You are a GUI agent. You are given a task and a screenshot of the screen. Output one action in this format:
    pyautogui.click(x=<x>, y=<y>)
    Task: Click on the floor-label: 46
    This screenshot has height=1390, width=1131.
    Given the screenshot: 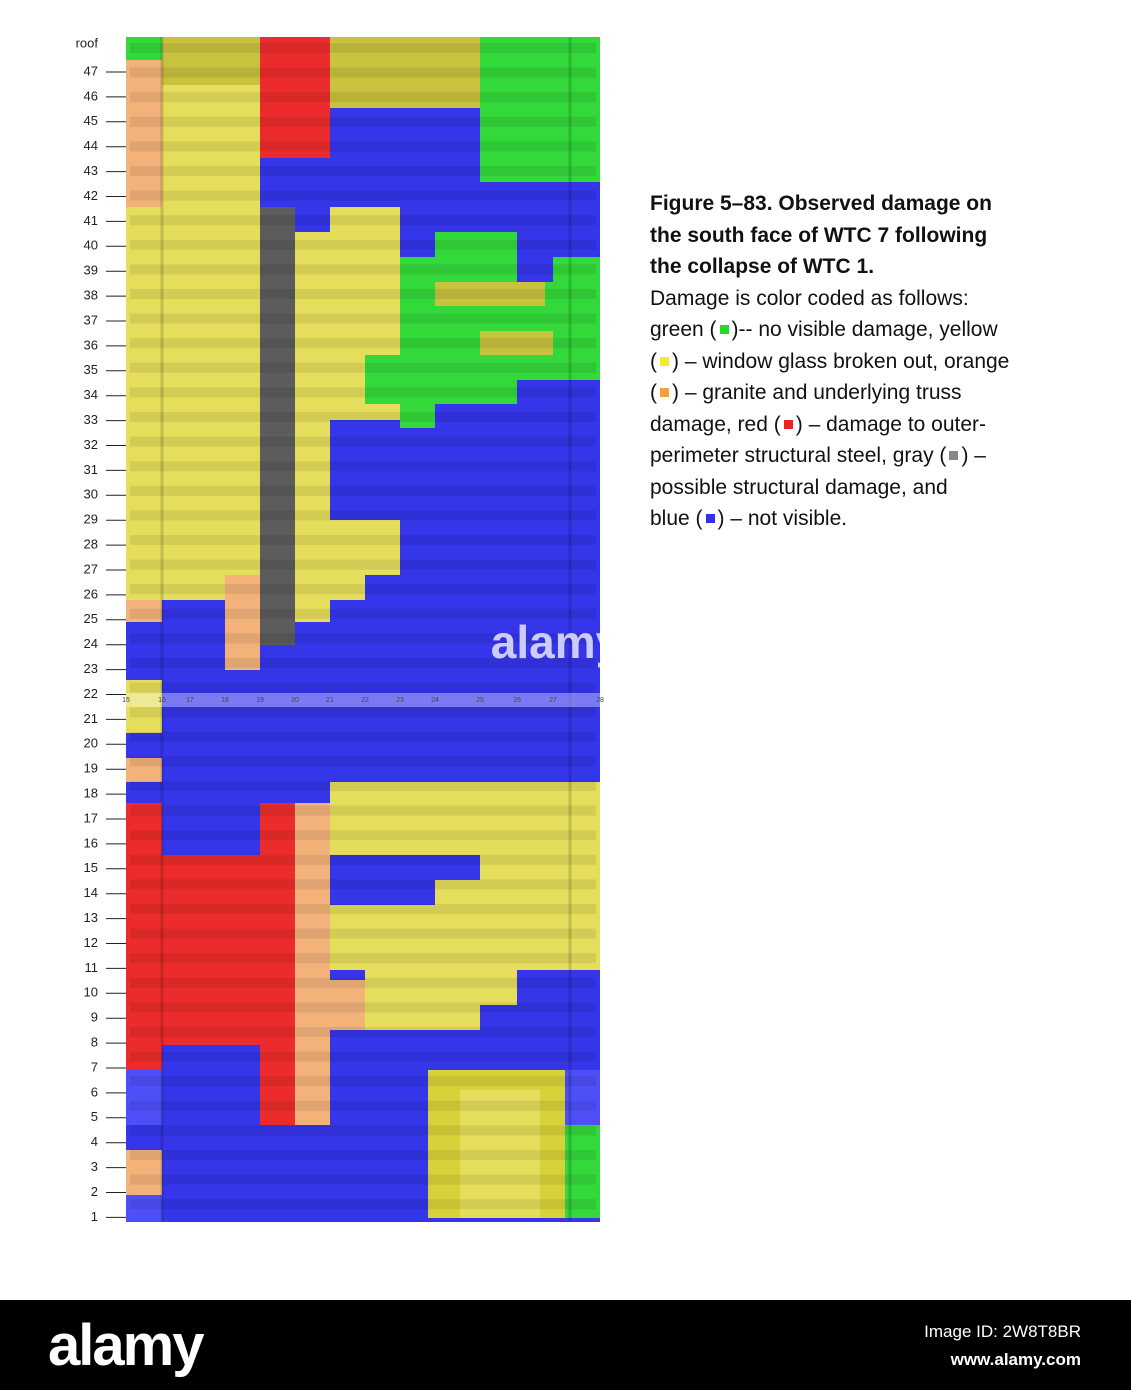 What is the action you would take?
    pyautogui.click(x=91, y=95)
    